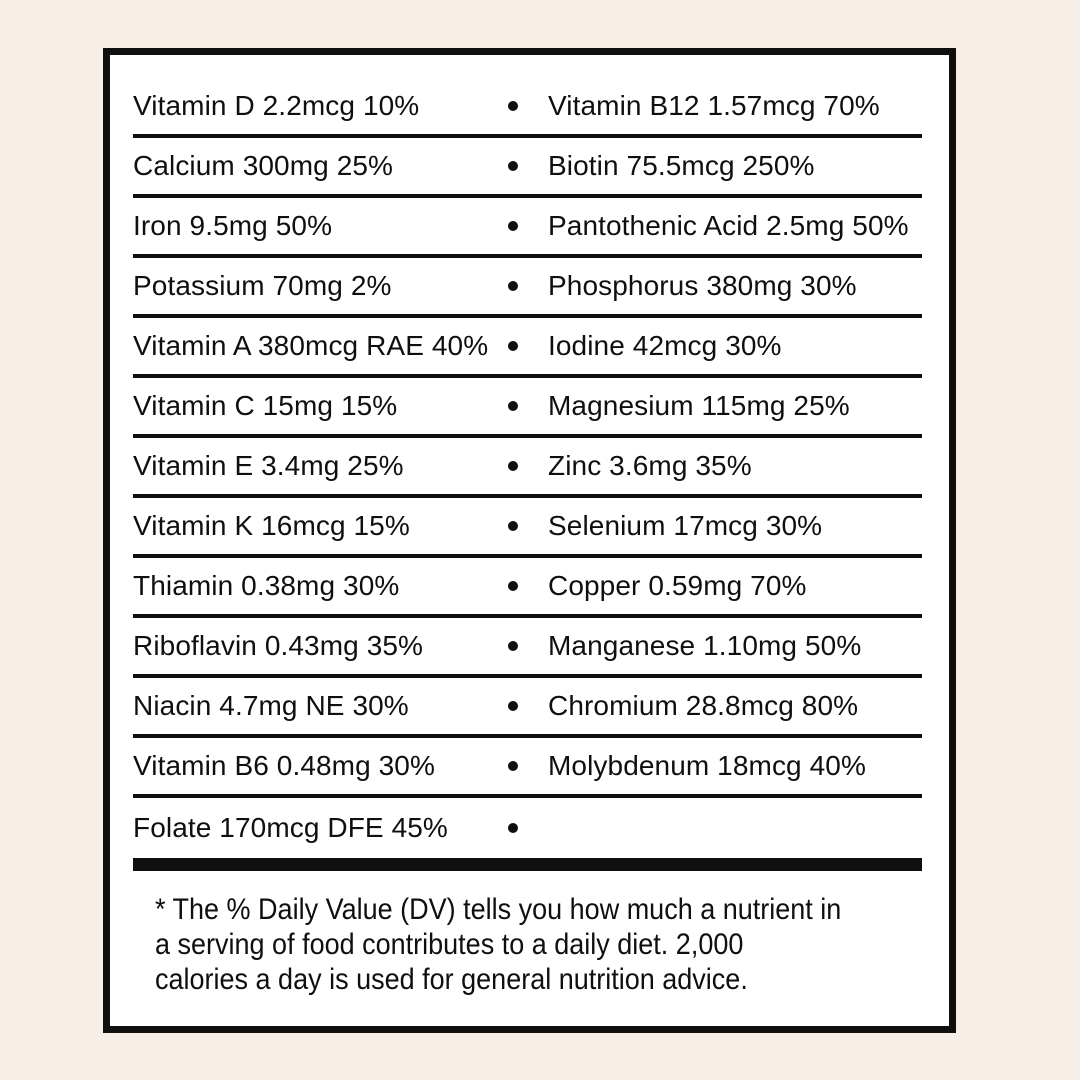  What do you see at coordinates (699, 405) in the screenshot?
I see `nutrient-right-value: Magnesium 115mg 25%` at bounding box center [699, 405].